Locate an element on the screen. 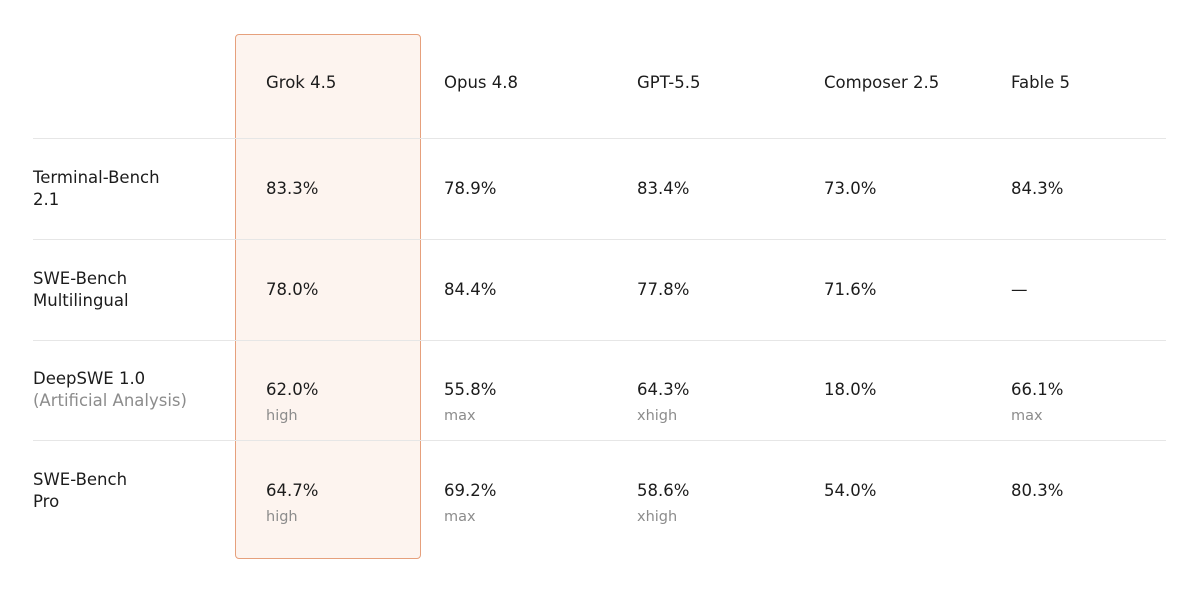 The height and width of the screenshot is (594, 1200). row-label: Pro is located at coordinates (46, 501).